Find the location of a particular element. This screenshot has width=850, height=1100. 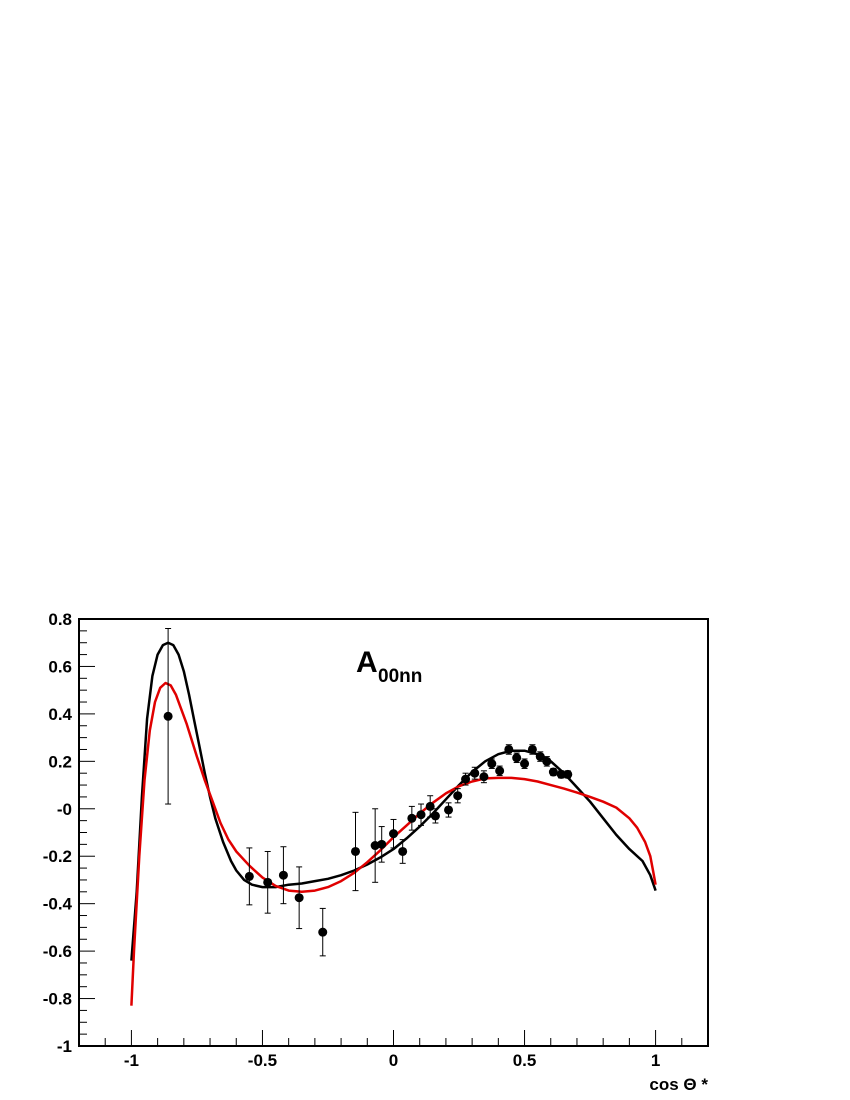

x-tick-label: -1 is located at coordinates (131, 1060).